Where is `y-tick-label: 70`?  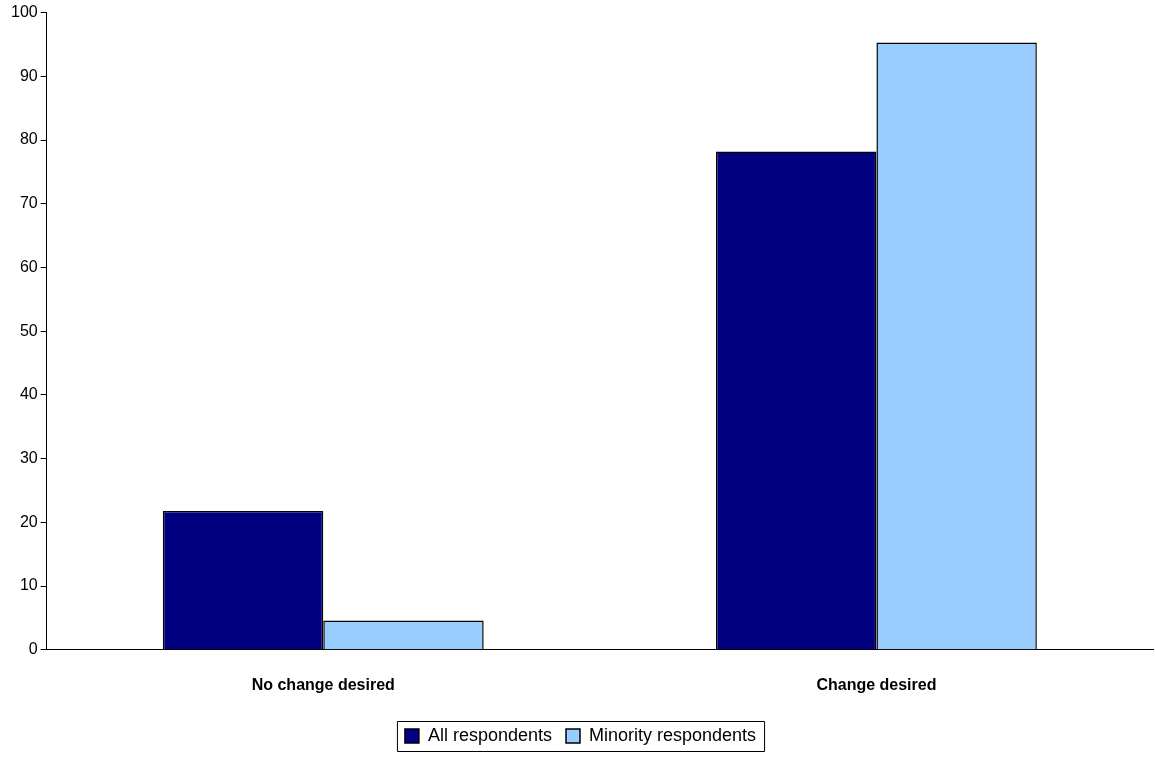
y-tick-label: 70 is located at coordinates (28, 203).